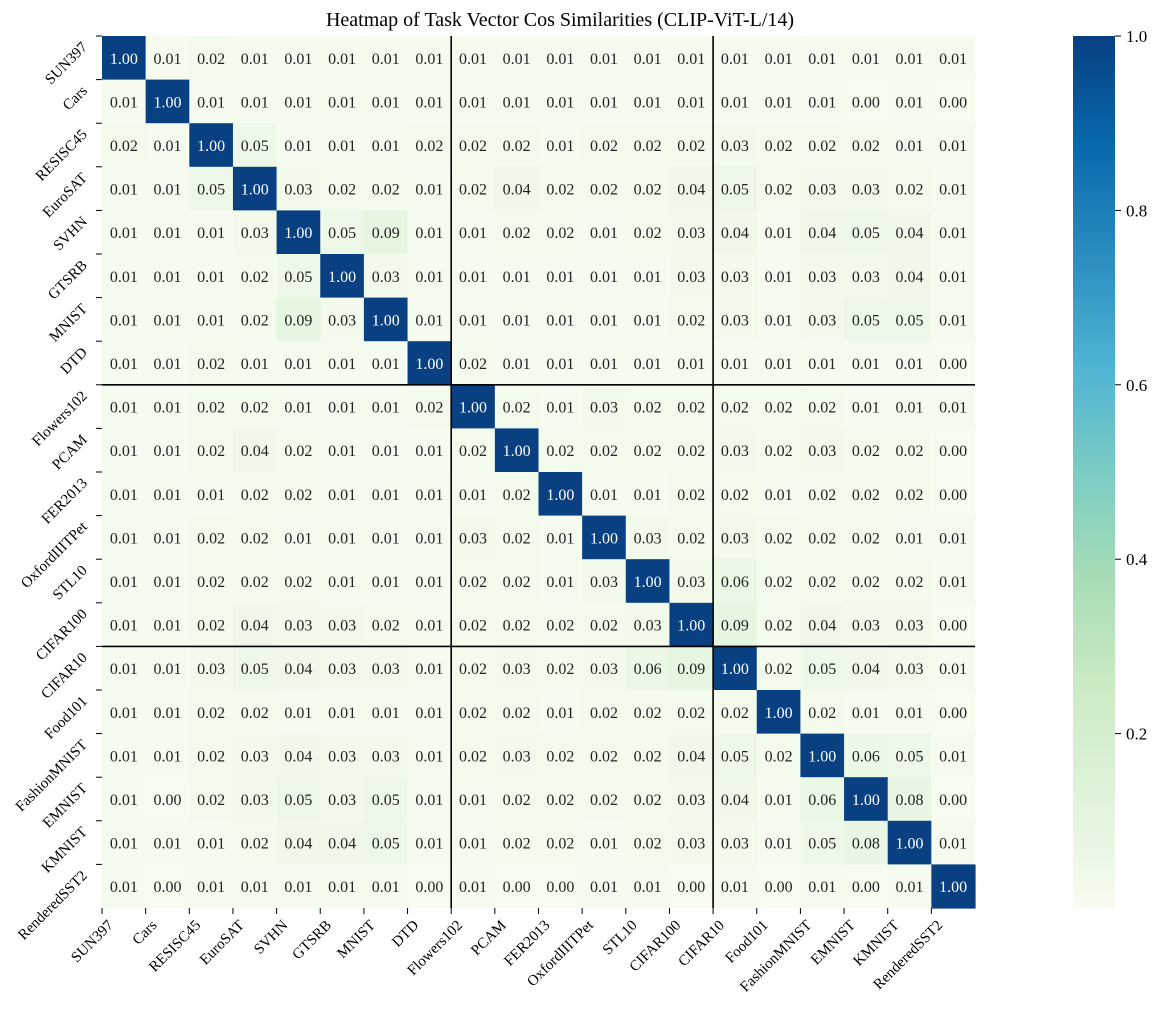  What do you see at coordinates (66, 63) in the screenshot?
I see `y-tick-label: SUN397` at bounding box center [66, 63].